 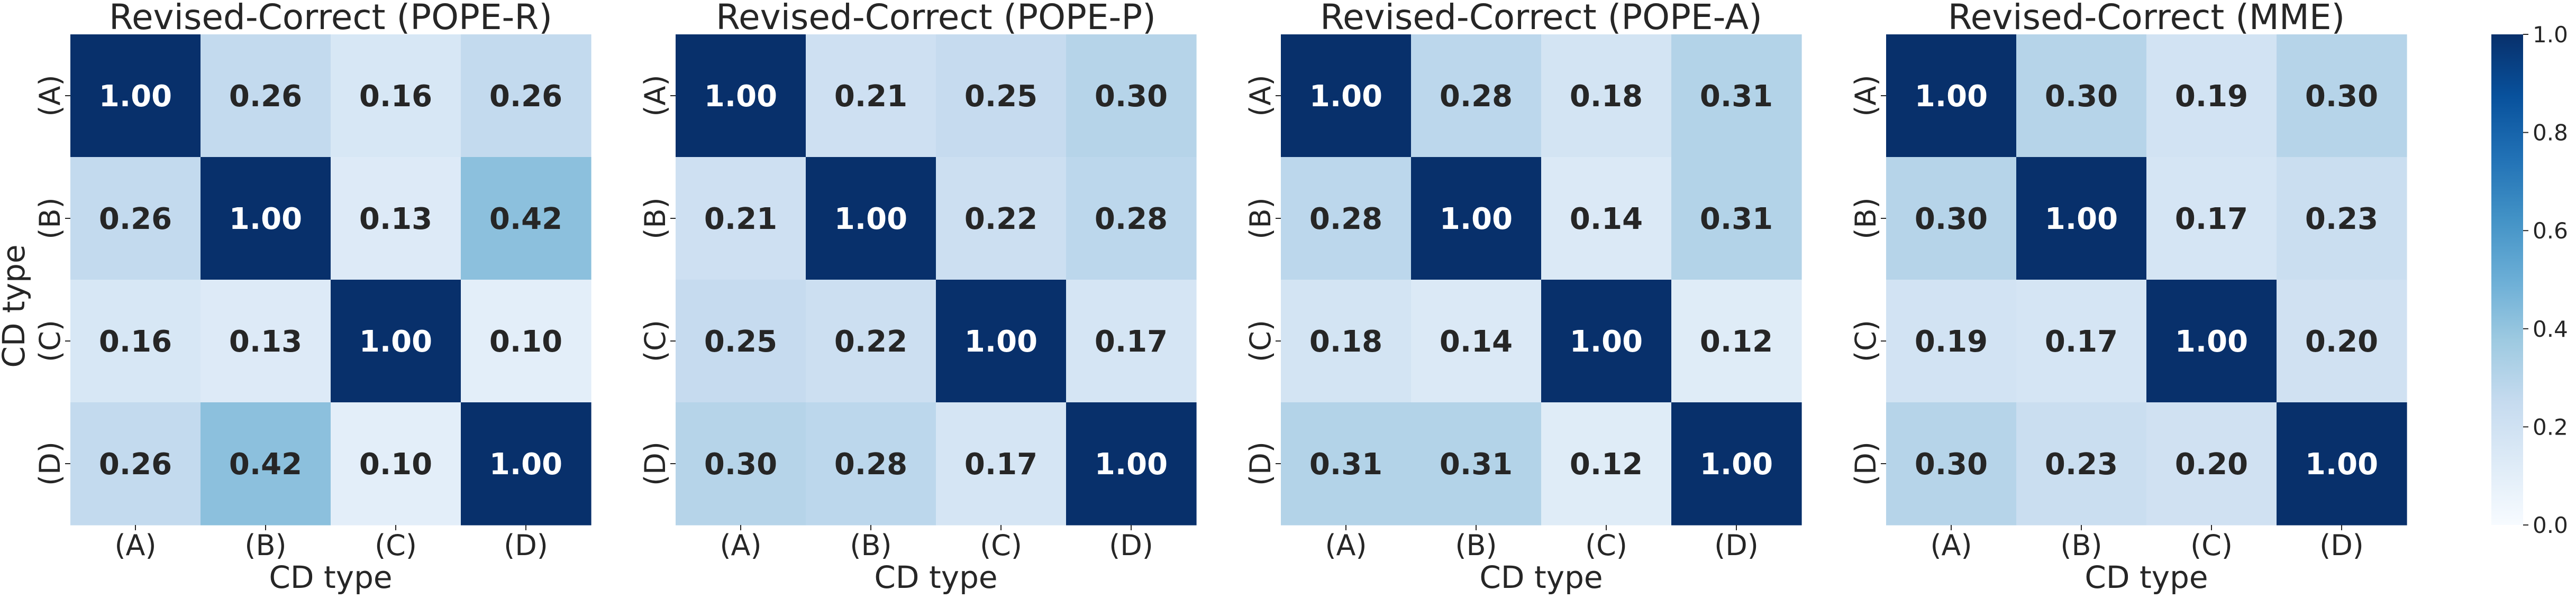 What do you see at coordinates (2550, 525) in the screenshot?
I see `colorbar-tick-label: 0.0` at bounding box center [2550, 525].